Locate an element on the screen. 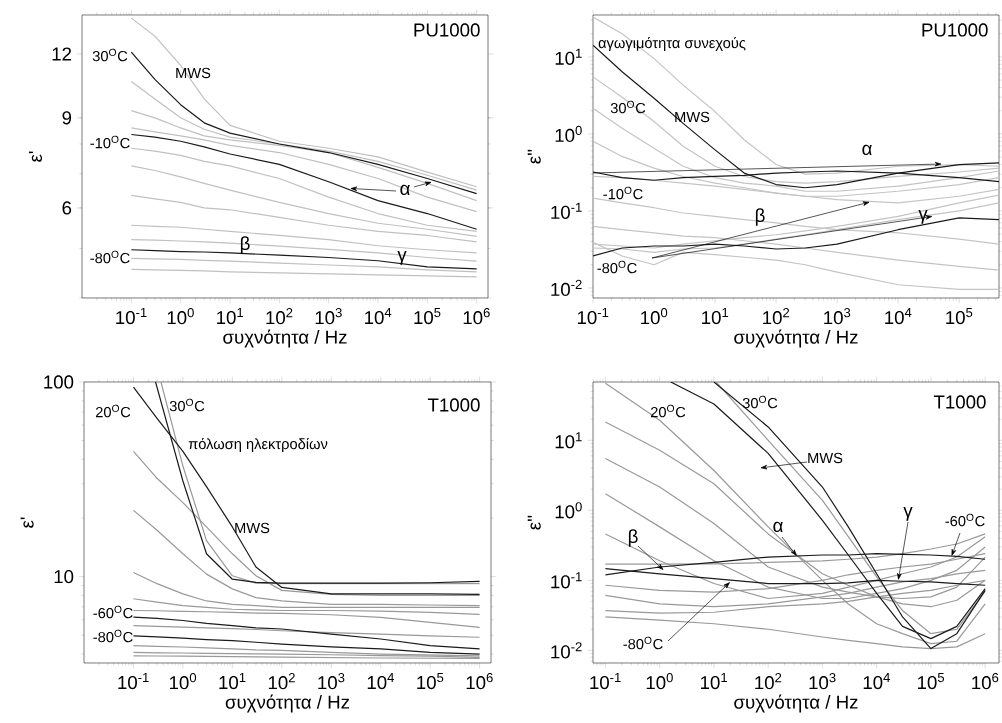  y-tick-label: 10 is located at coordinates (64, 577).